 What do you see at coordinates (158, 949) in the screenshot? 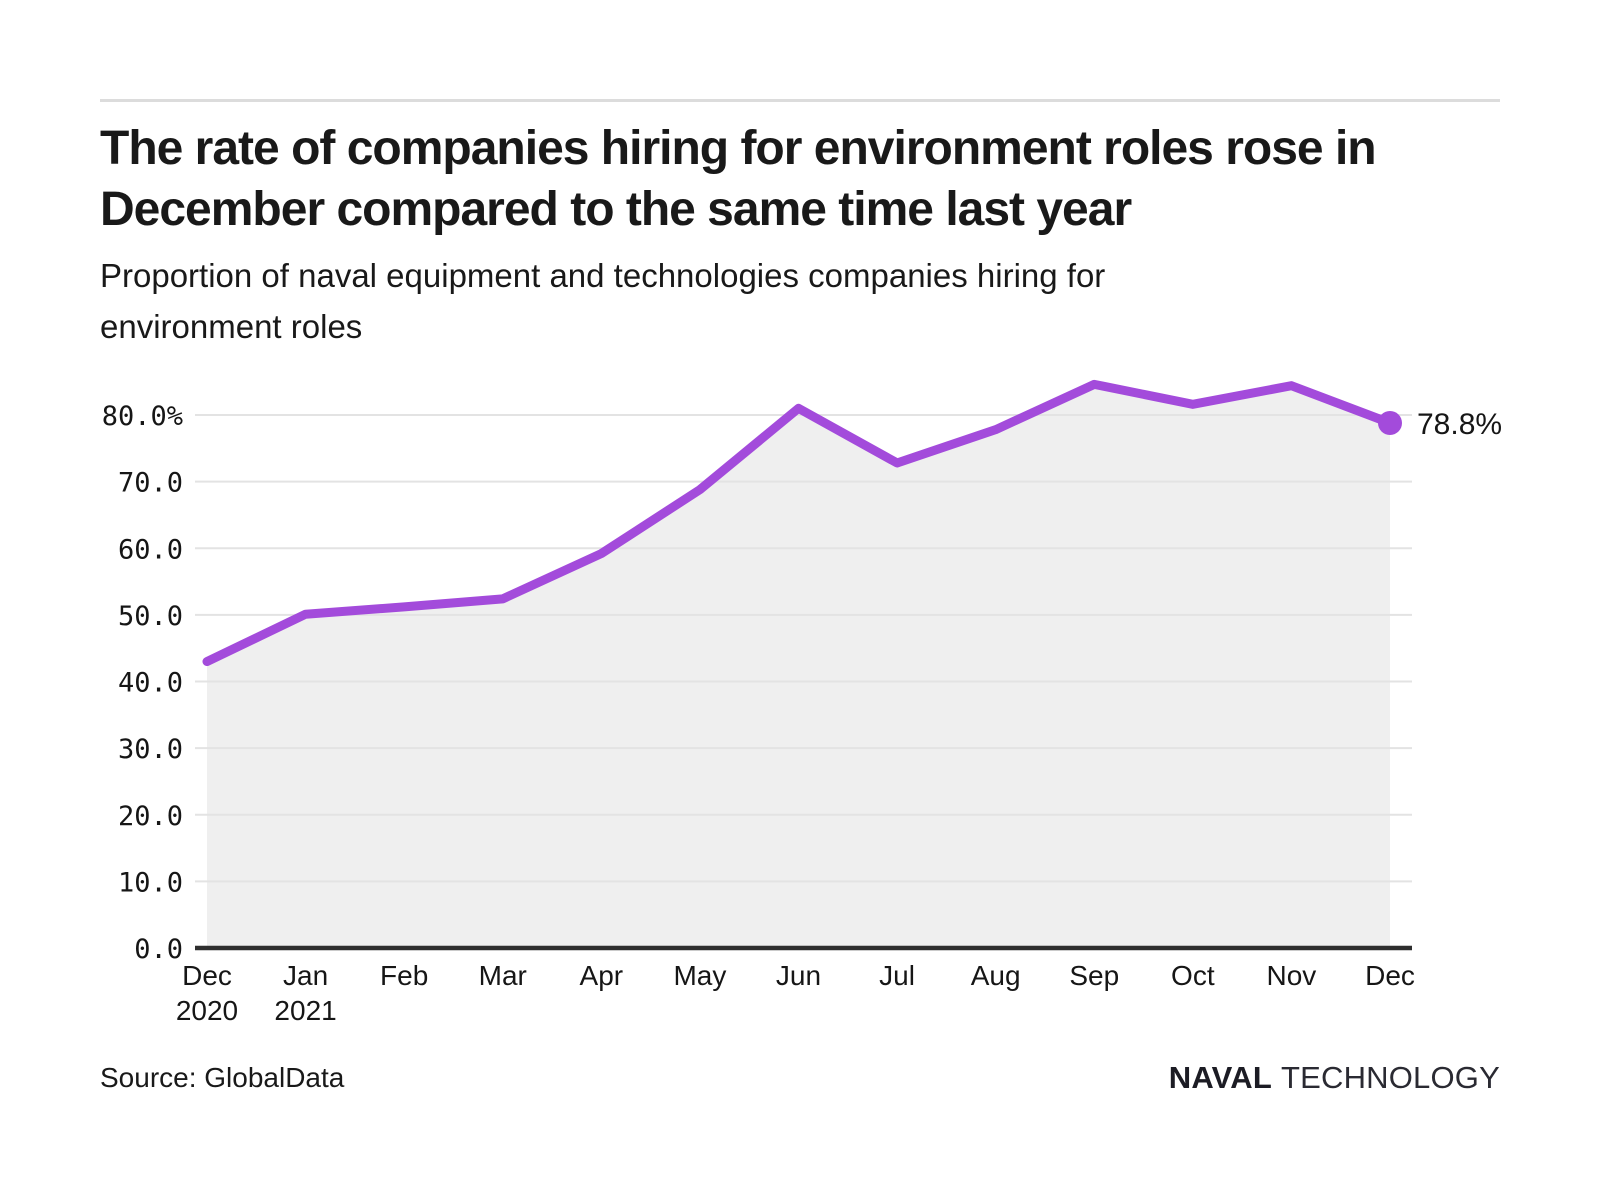
I see `y-tick-label: 0.0` at bounding box center [158, 949].